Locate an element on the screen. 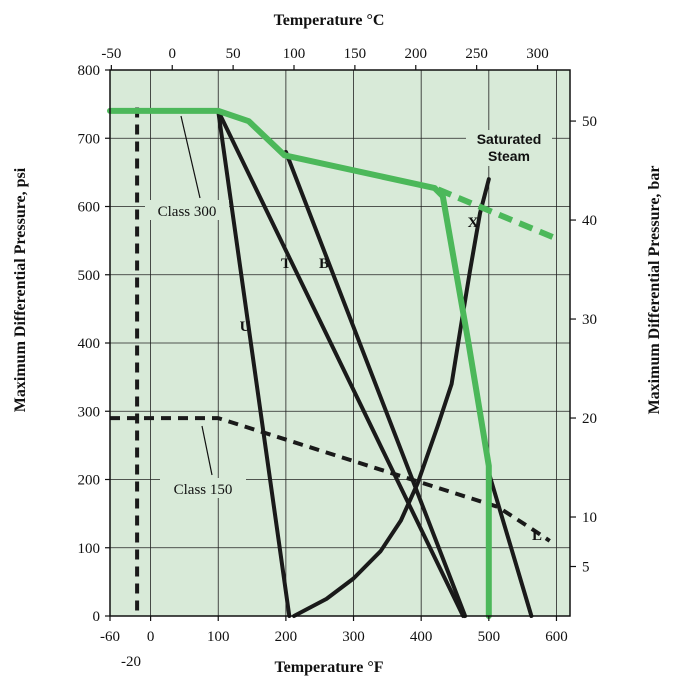 The width and height of the screenshot is (682, 687). class-150-label: Class 150 is located at coordinates (203, 490).